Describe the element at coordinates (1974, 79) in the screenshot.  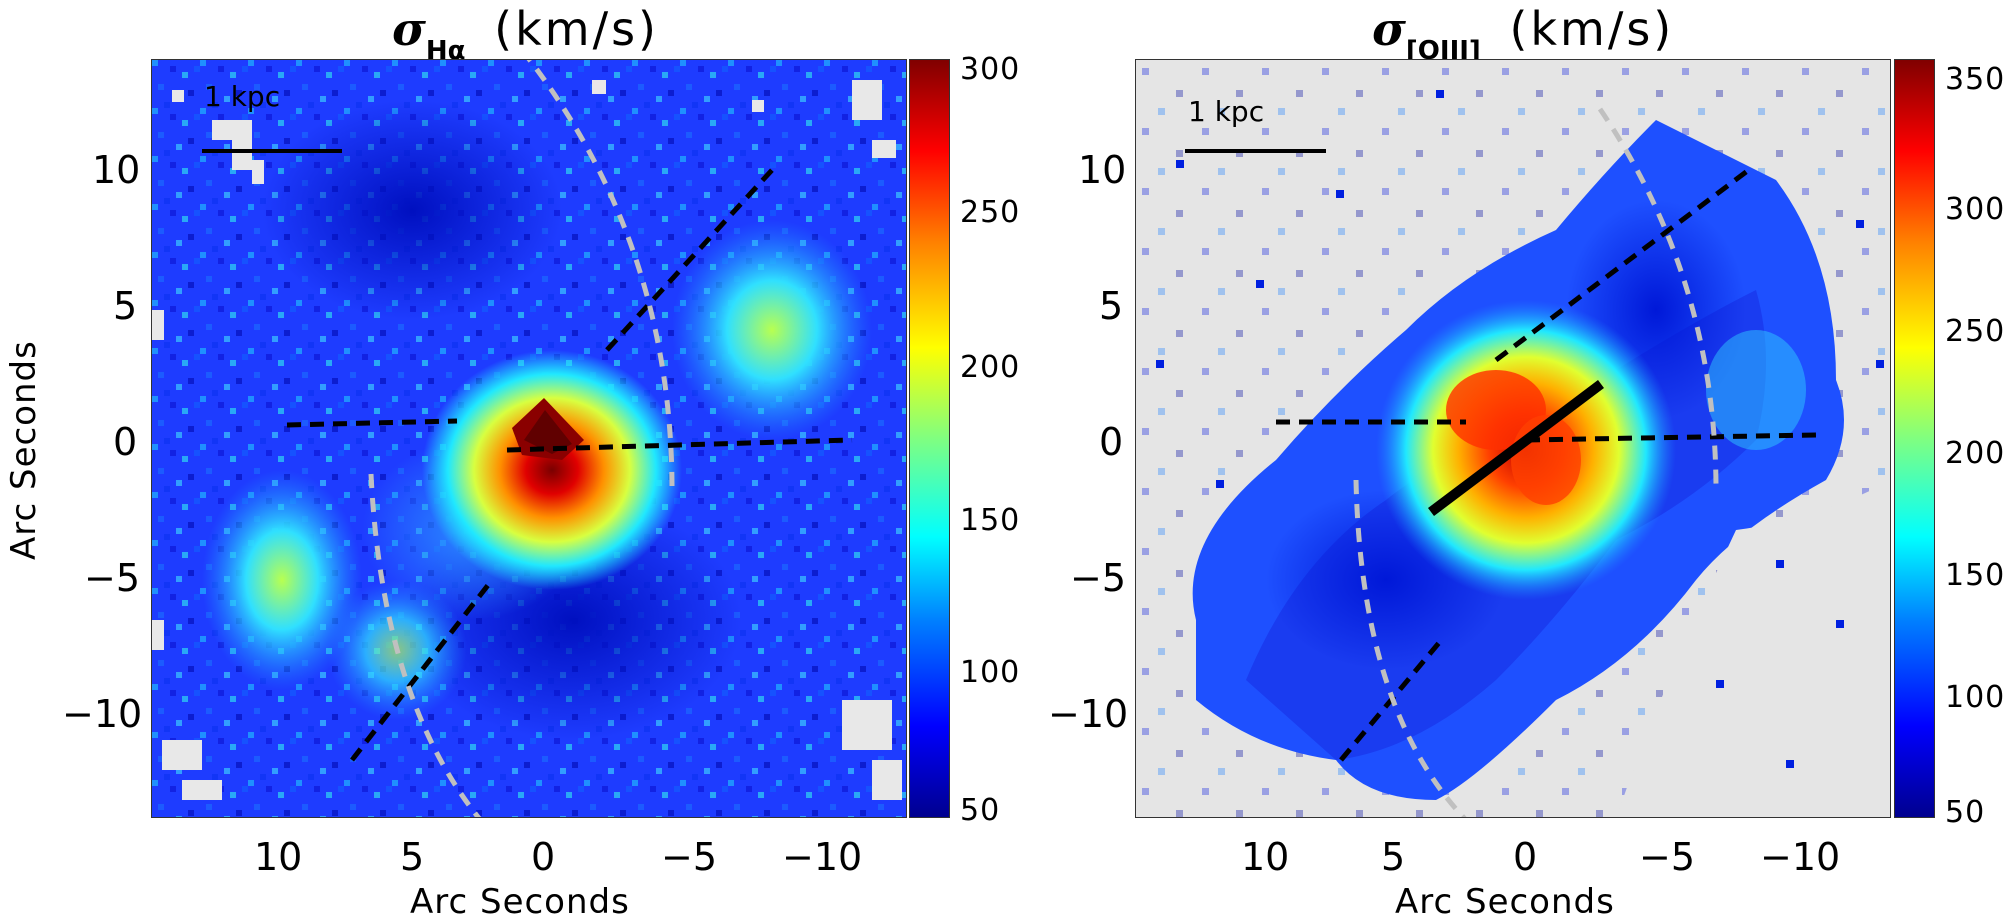
I see `colorbar-tick: 350` at that location.